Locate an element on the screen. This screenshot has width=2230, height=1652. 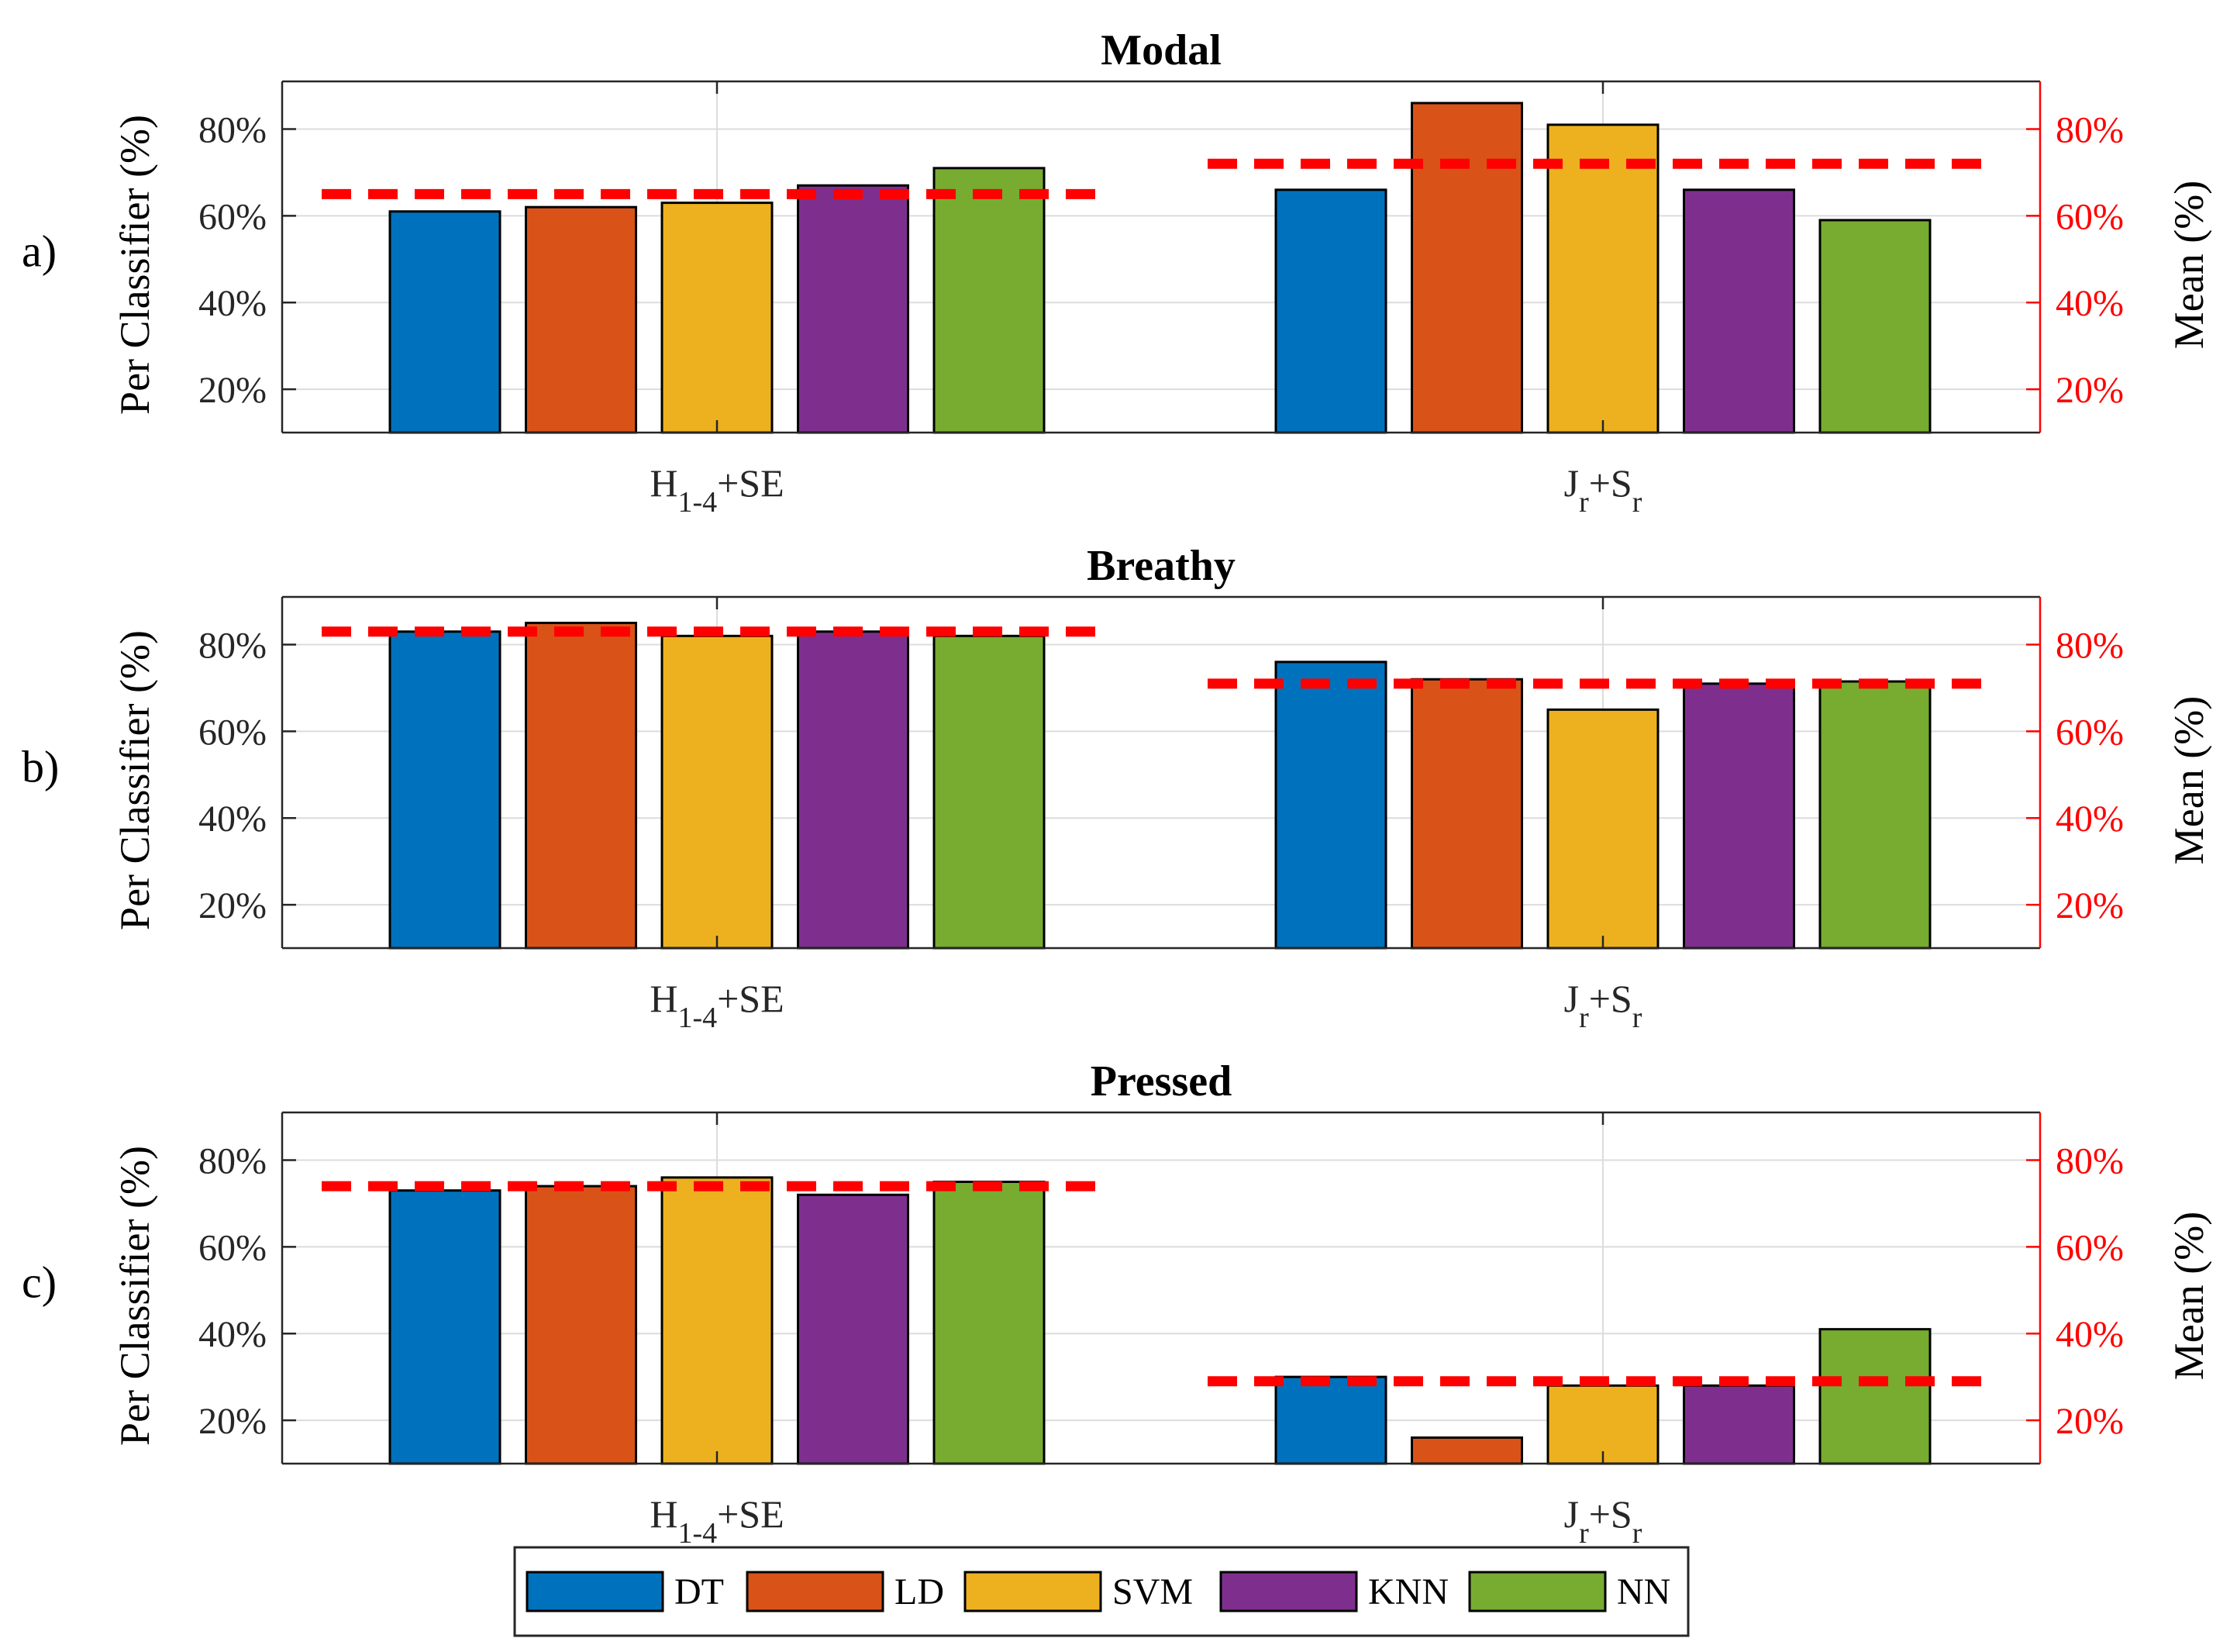
legend-label-svm: SVM is located at coordinates (1152, 1591).